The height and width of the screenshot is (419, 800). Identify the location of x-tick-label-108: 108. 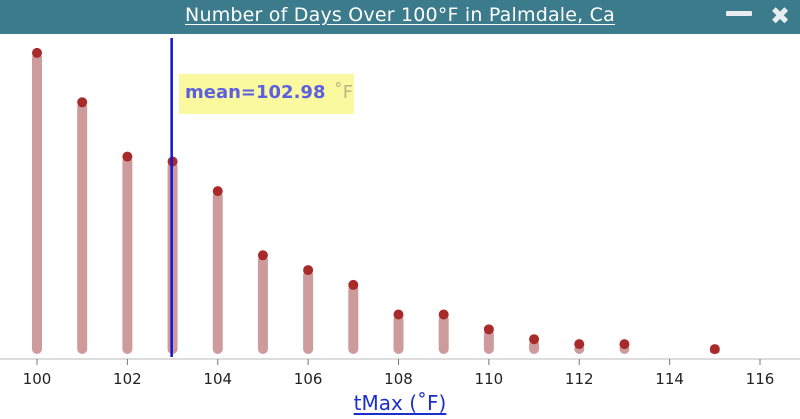
(398, 379).